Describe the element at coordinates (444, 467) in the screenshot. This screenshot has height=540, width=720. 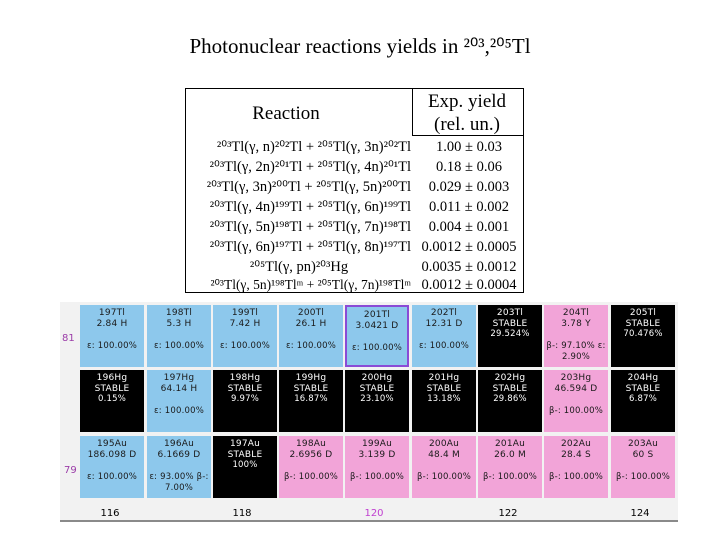
I see `nuclide-cell-200au: 200Au 48.4 M β-: 100.00%` at that location.